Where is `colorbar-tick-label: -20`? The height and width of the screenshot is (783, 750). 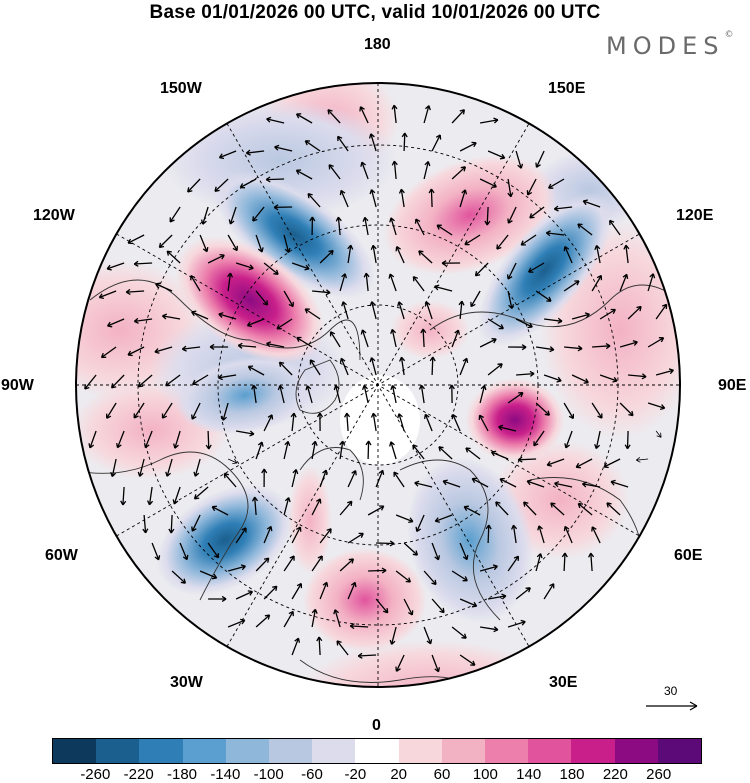 colorbar-tick-label: -20 is located at coordinates (355, 774).